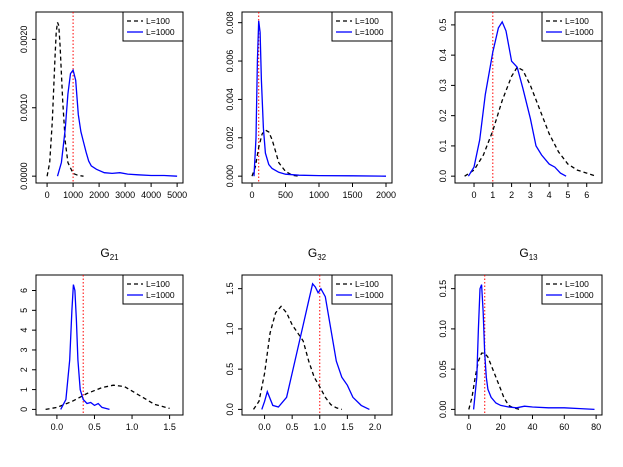 This screenshot has height=467, width=623. Describe the element at coordinates (230, 138) in the screenshot. I see `y-tick-label: 0.002` at that location.